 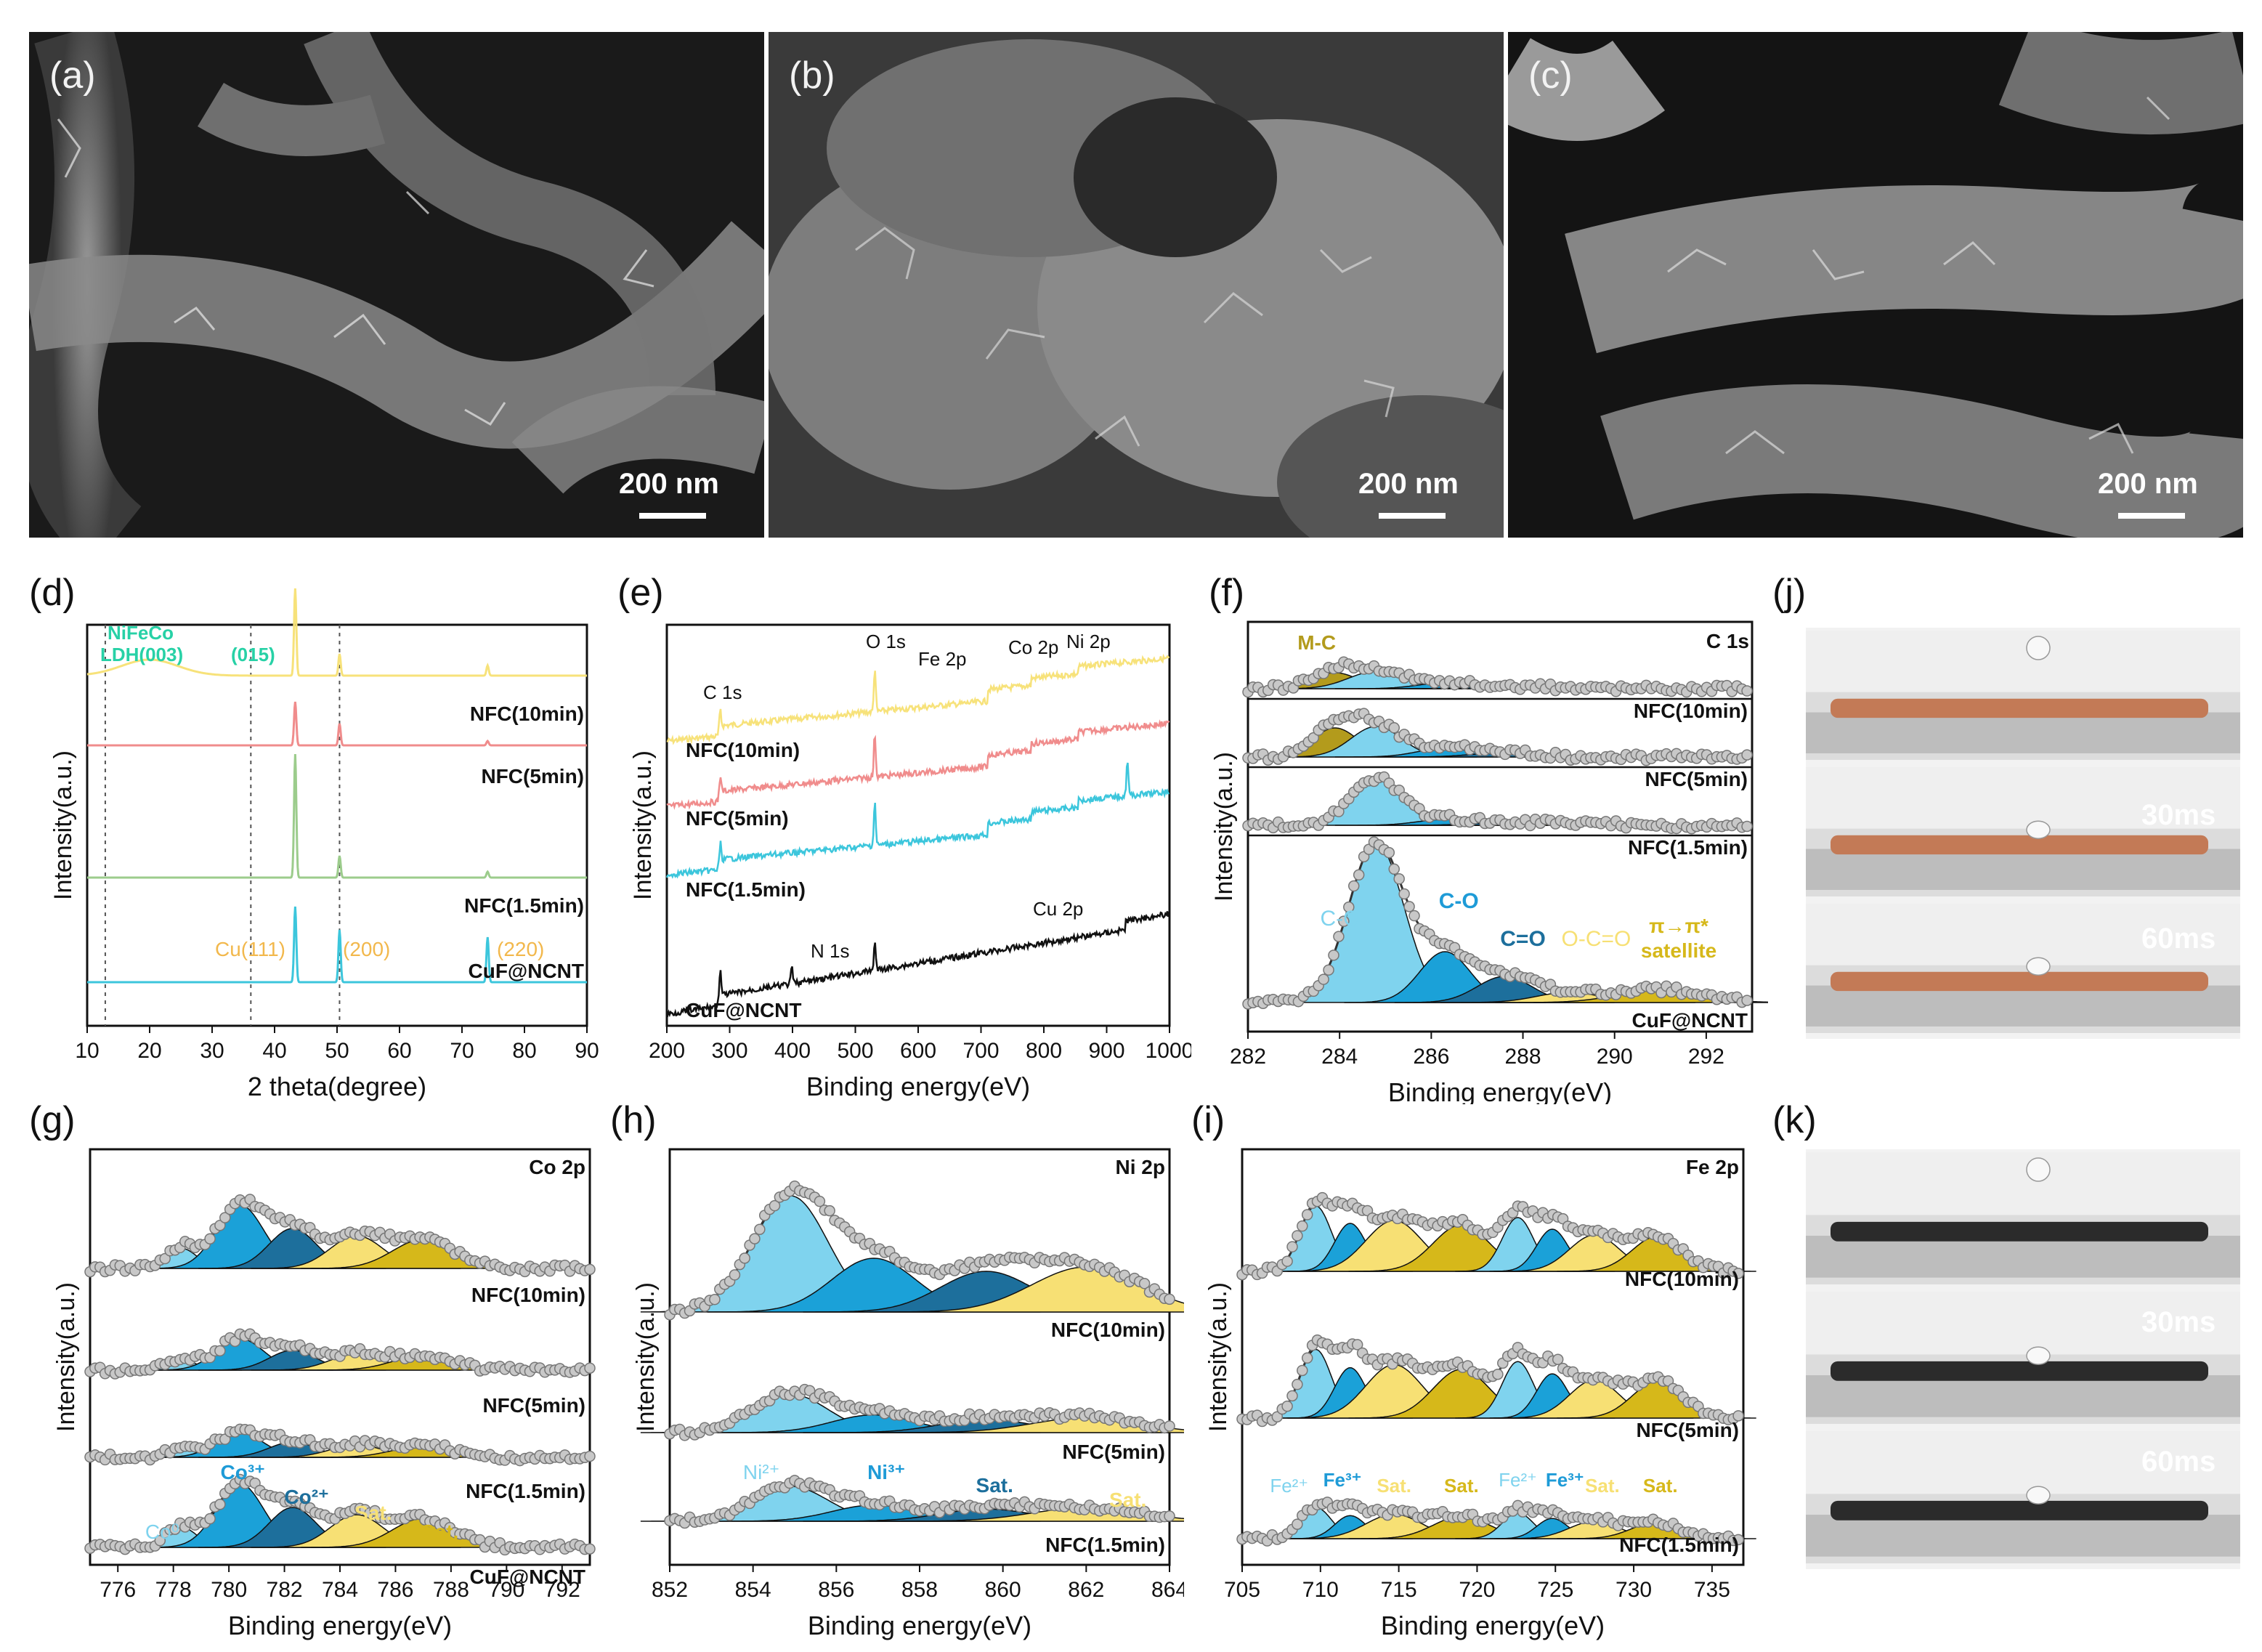 What do you see at coordinates (1678, 926) in the screenshot?
I see `peak-label: π→π*` at bounding box center [1678, 926].